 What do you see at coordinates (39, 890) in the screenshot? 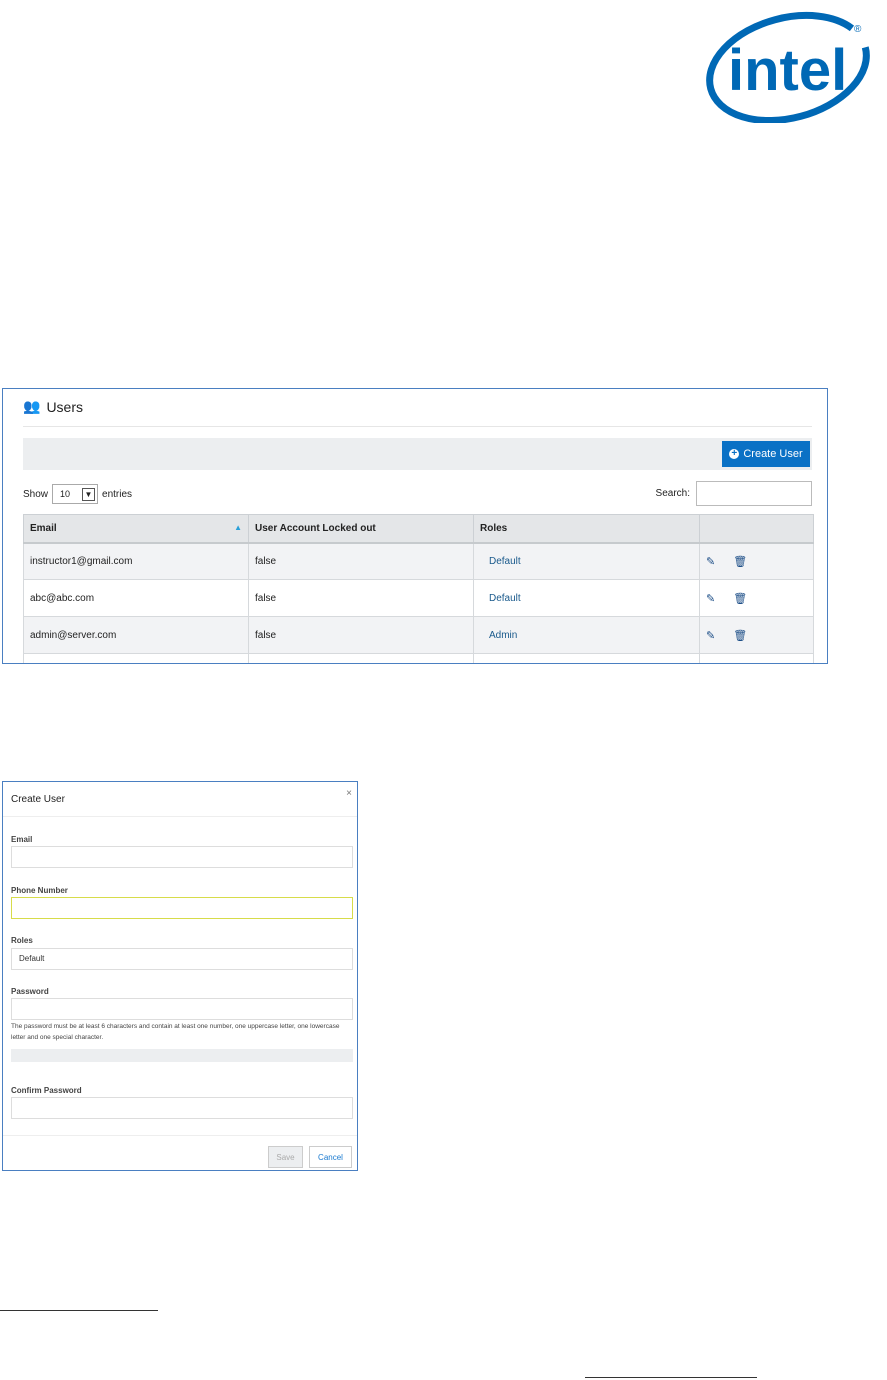
I see `phone-label: Phone Number` at bounding box center [39, 890].